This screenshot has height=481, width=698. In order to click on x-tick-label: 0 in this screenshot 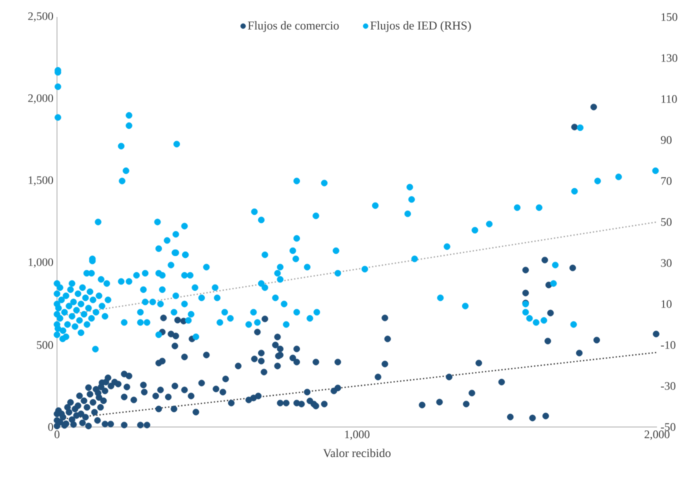, I will do `click(57, 434)`.